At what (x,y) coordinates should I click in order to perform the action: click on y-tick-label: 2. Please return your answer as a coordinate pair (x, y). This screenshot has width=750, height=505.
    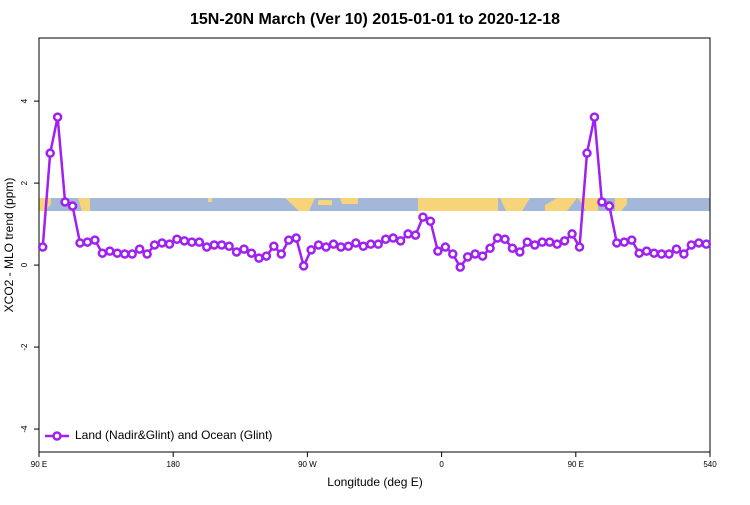
    Looking at the image, I should click on (24, 182).